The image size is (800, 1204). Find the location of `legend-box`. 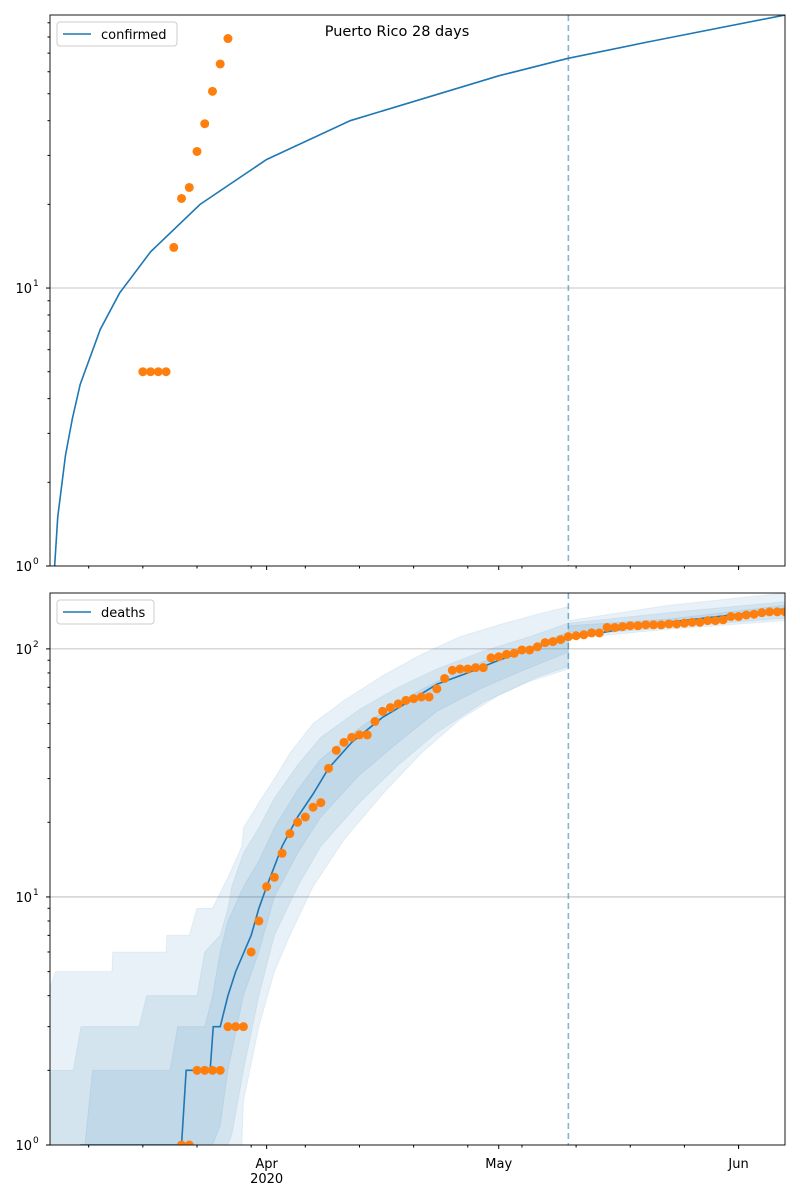

legend-box is located at coordinates (117, 34).